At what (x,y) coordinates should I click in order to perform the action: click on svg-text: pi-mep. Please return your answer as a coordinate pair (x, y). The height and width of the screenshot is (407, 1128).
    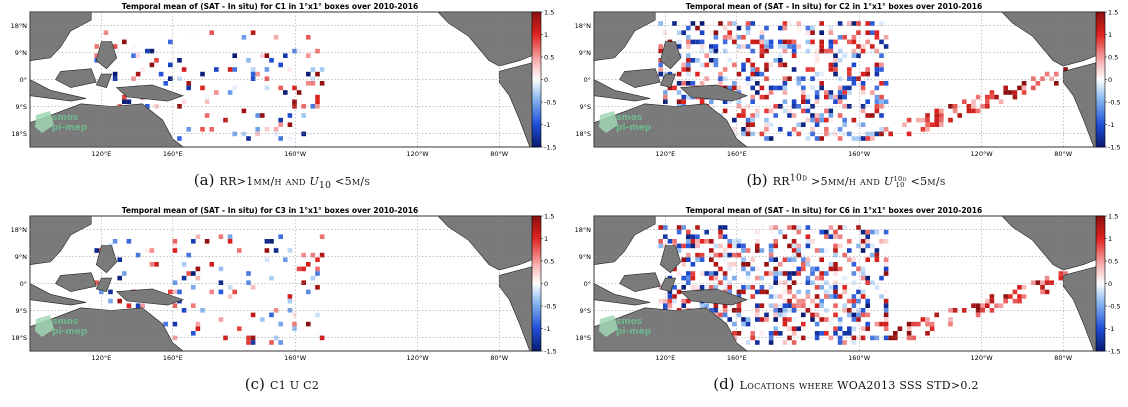
    Looking at the image, I should click on (634, 332).